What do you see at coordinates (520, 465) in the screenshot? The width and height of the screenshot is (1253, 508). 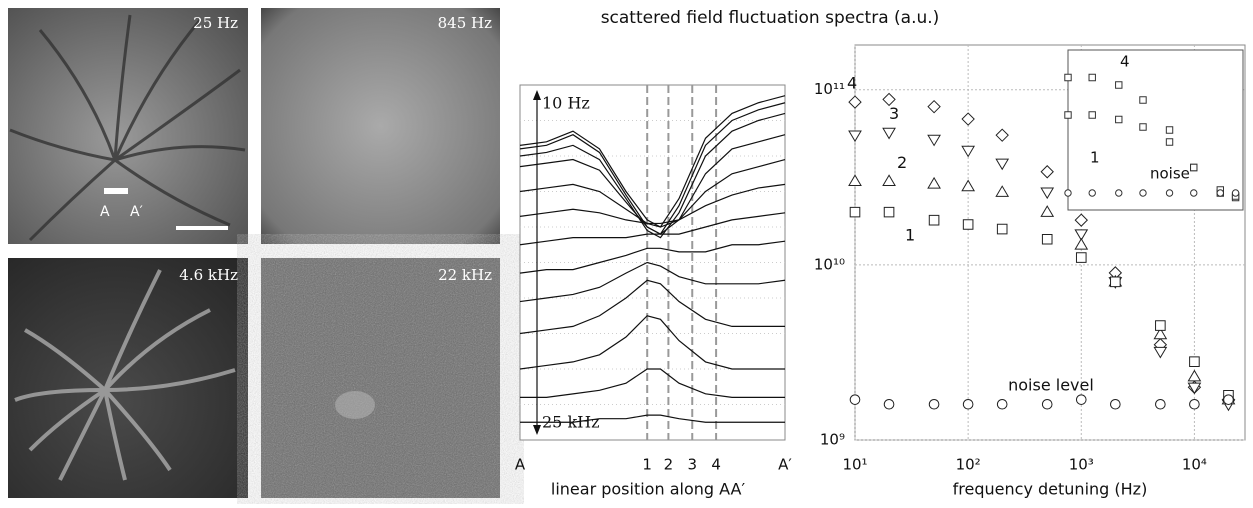 I see `x-tick-label: A` at bounding box center [520, 465].